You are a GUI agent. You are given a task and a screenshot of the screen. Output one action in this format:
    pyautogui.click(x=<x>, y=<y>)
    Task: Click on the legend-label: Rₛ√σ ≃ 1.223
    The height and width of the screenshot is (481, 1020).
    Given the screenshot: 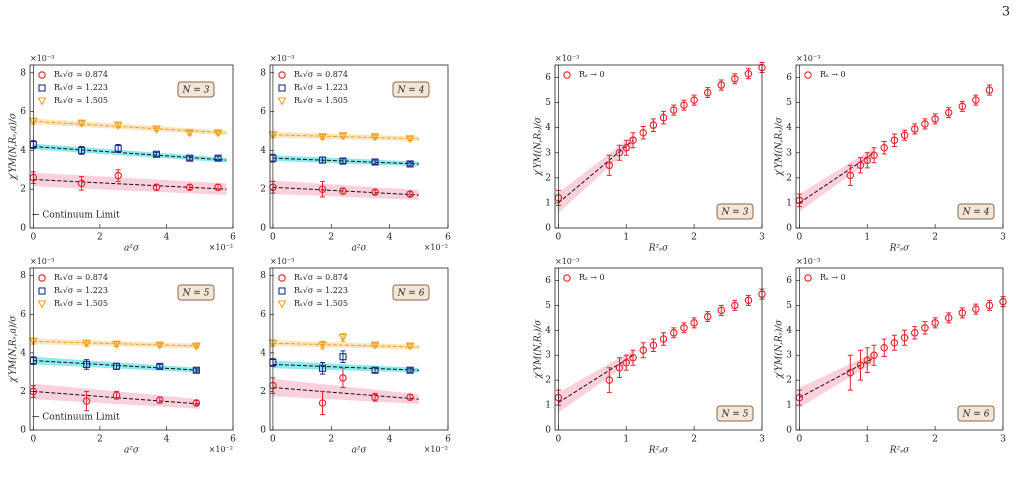 What is the action you would take?
    pyautogui.click(x=321, y=290)
    